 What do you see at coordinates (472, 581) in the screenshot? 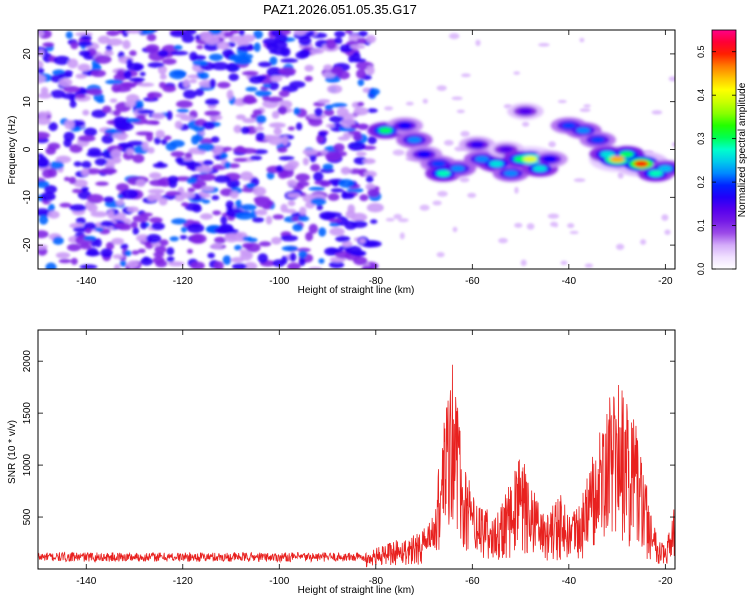
I see `x-tick-label: -60` at bounding box center [472, 581].